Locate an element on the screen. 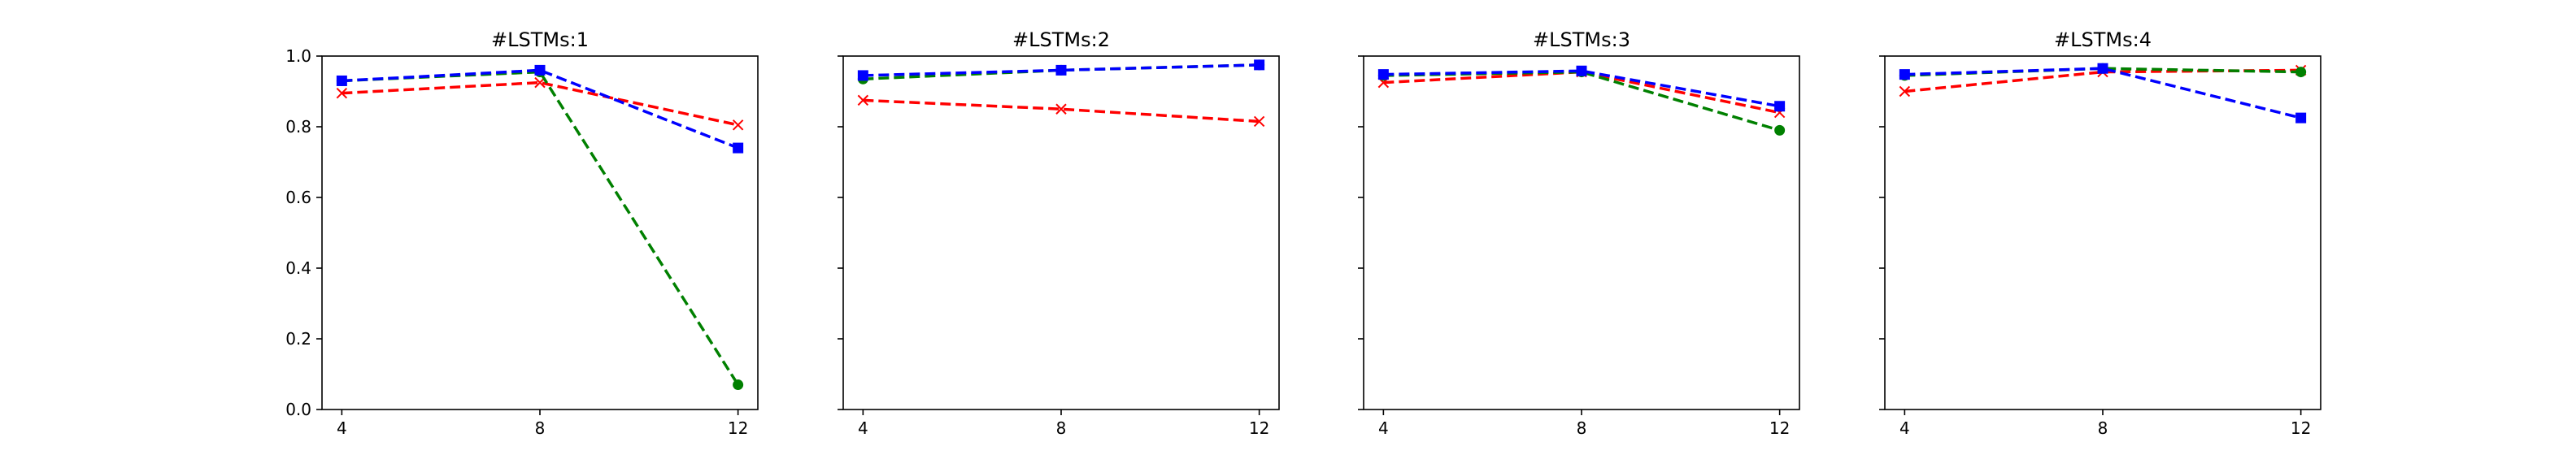  y-tick-label: 0.4 is located at coordinates (298, 268).